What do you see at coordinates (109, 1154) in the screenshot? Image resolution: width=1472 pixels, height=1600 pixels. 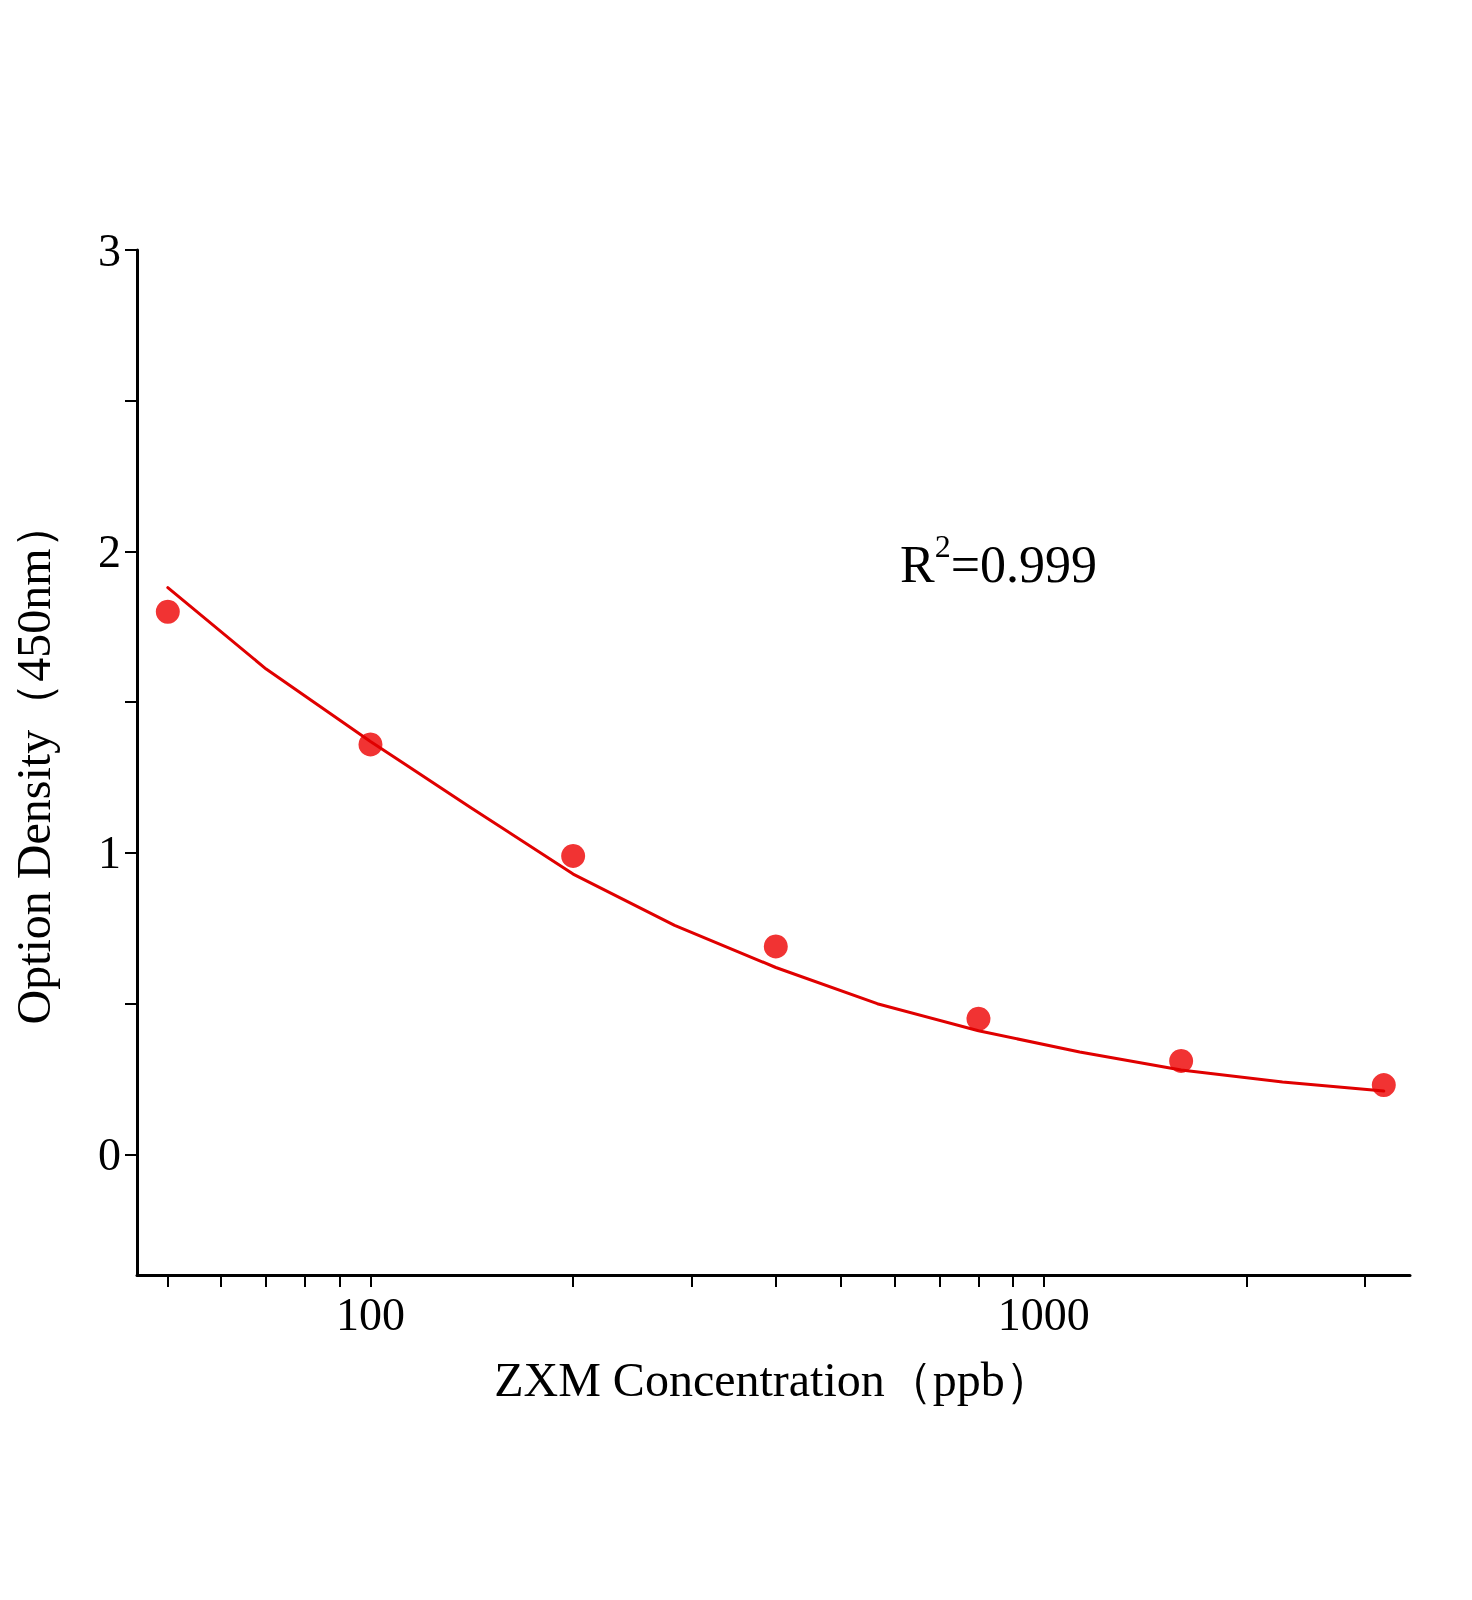 I see `y-tick-label: 0` at bounding box center [109, 1154].